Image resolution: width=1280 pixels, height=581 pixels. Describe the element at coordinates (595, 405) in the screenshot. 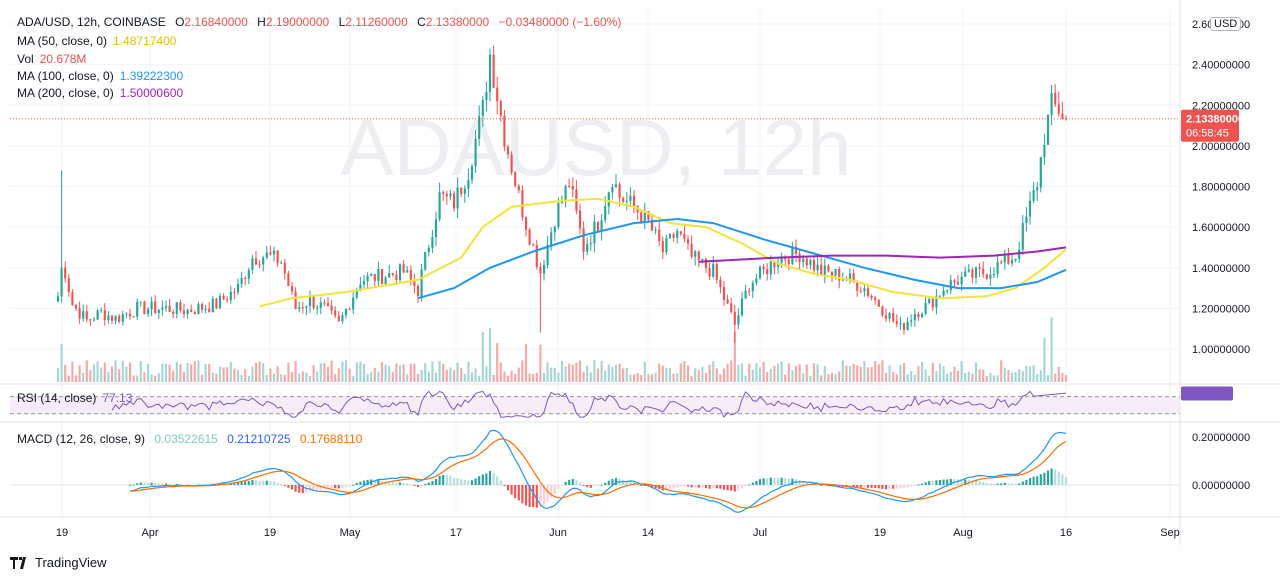

I see `rsi-band` at that location.